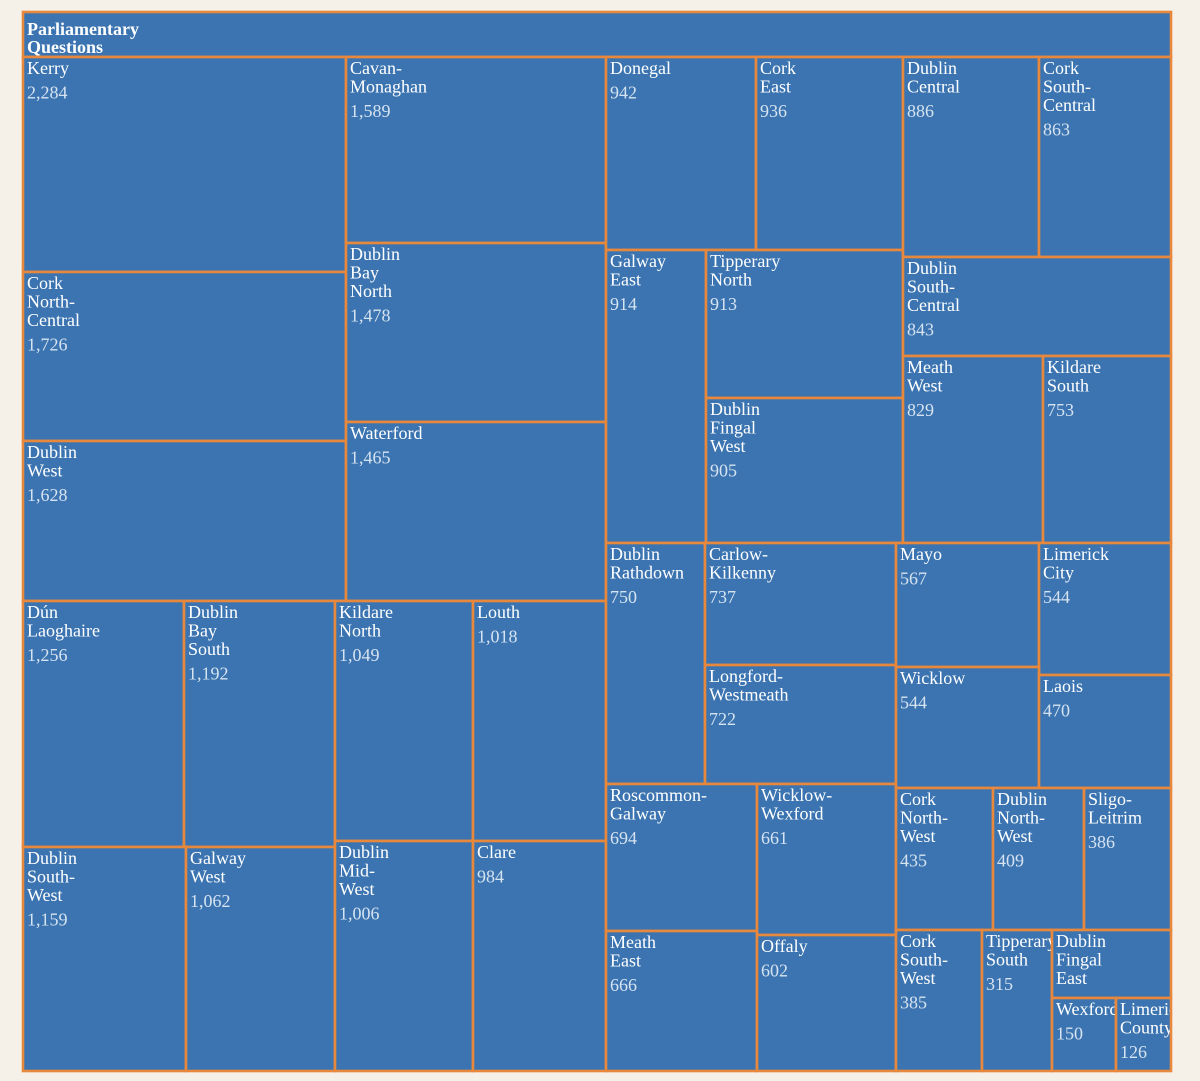 This screenshot has height=1081, width=1200. Describe the element at coordinates (47, 495) in the screenshot. I see `tile-value-dublin-west: 1,628` at that location.